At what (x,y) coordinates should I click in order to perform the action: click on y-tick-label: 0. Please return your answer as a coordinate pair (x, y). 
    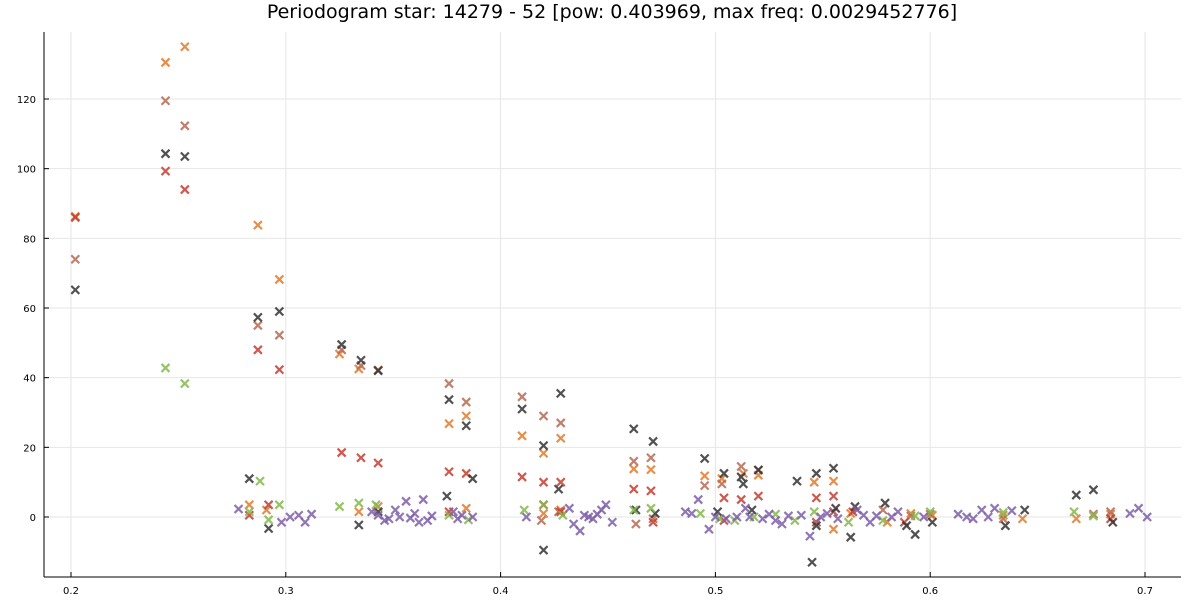
    Looking at the image, I should click on (33, 518).